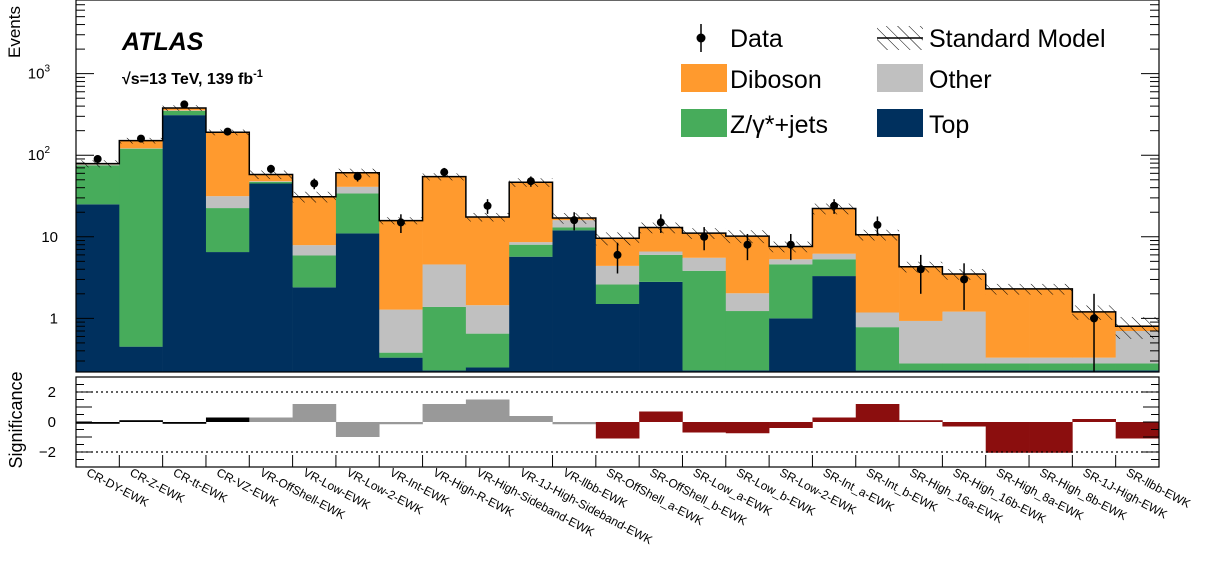  Describe the element at coordinates (14, 32) in the screenshot. I see `y-axis-label: Events` at that location.